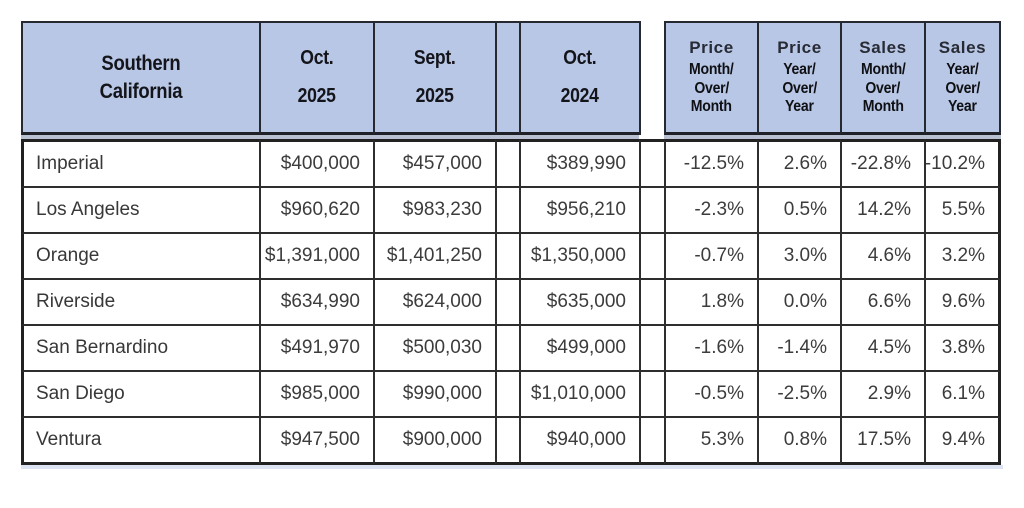  Describe the element at coordinates (140, 349) in the screenshot. I see `region-cell: San Bernardino` at that location.